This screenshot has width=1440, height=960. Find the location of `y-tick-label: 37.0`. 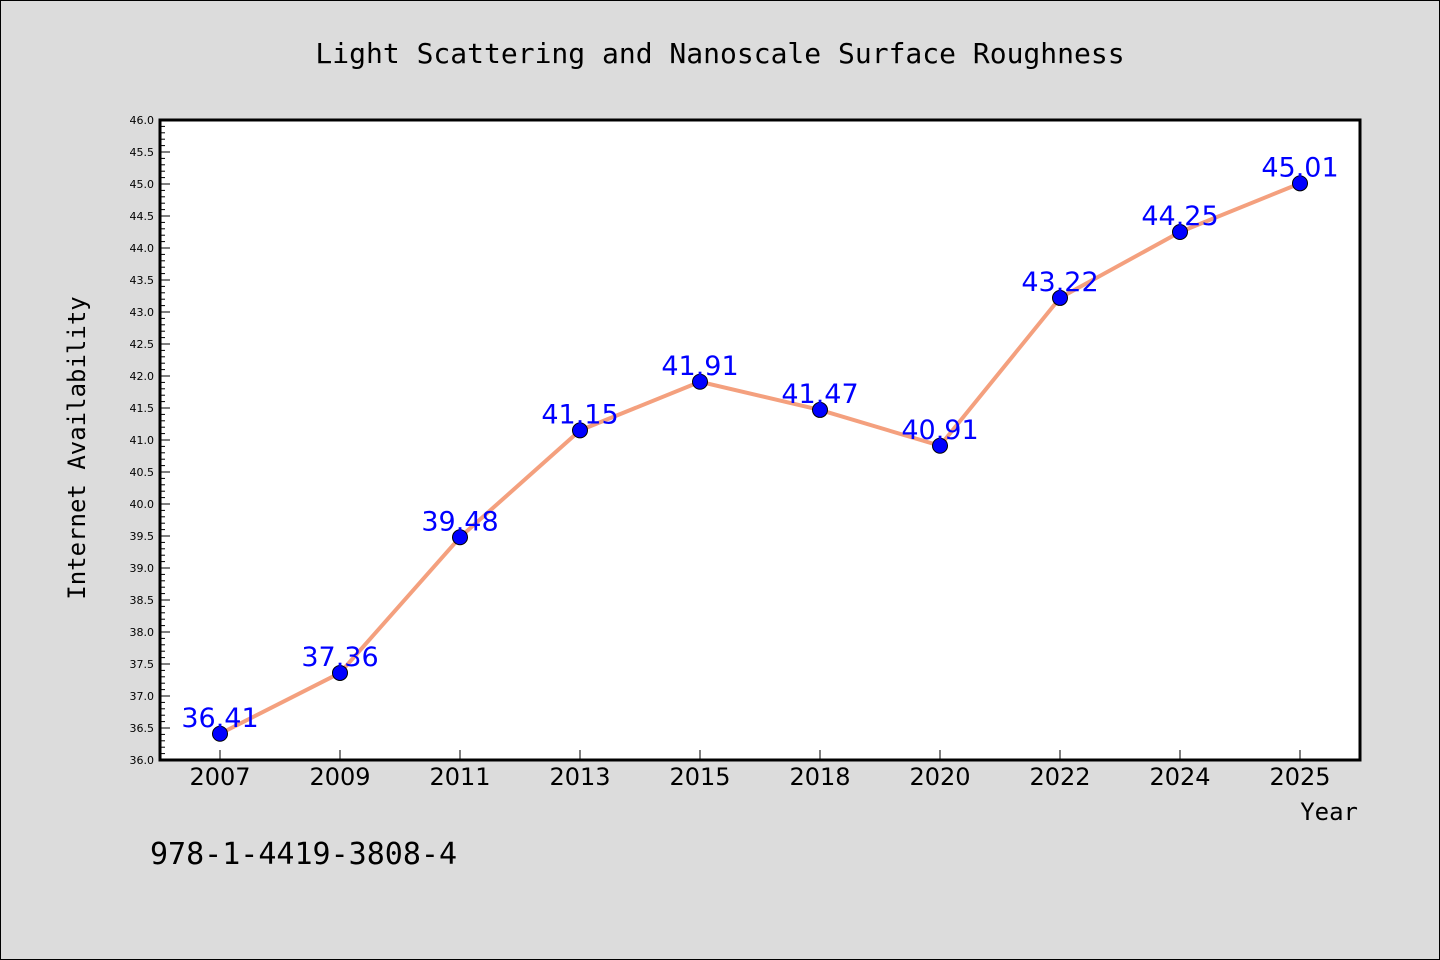

y-tick-label: 37.0 is located at coordinates (142, 696).